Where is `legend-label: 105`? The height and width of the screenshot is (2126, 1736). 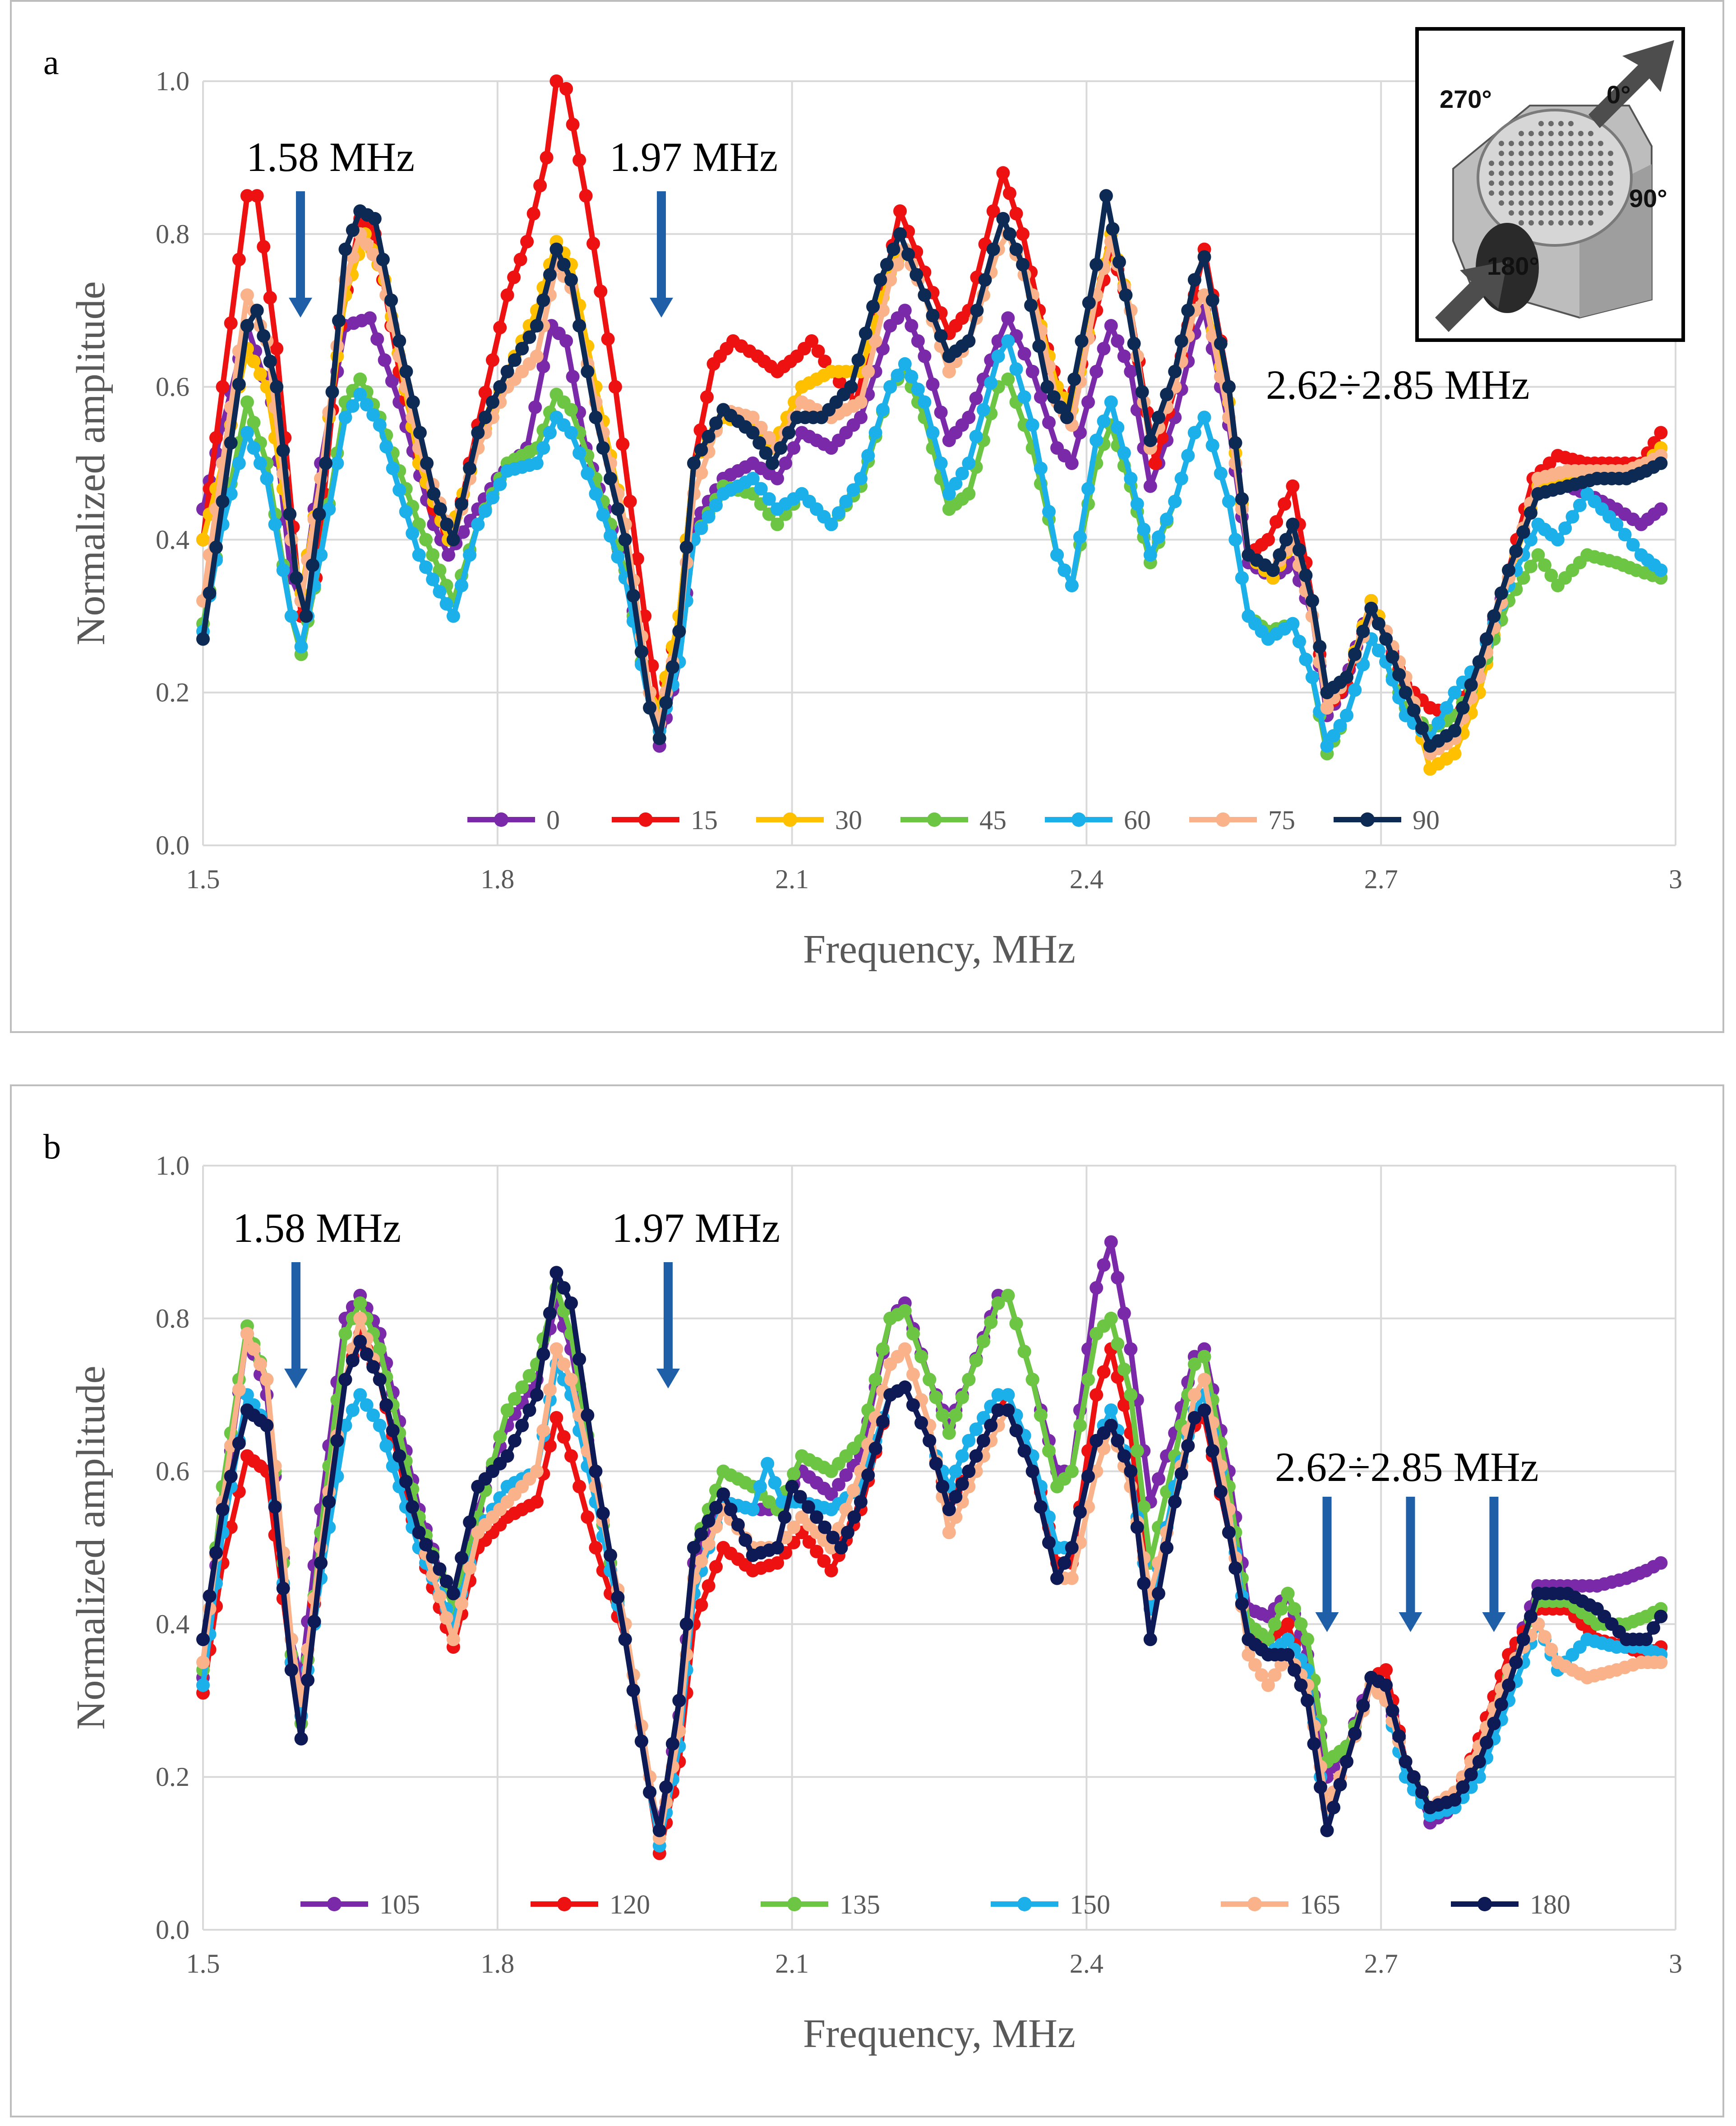 legend-label: 105 is located at coordinates (400, 1904).